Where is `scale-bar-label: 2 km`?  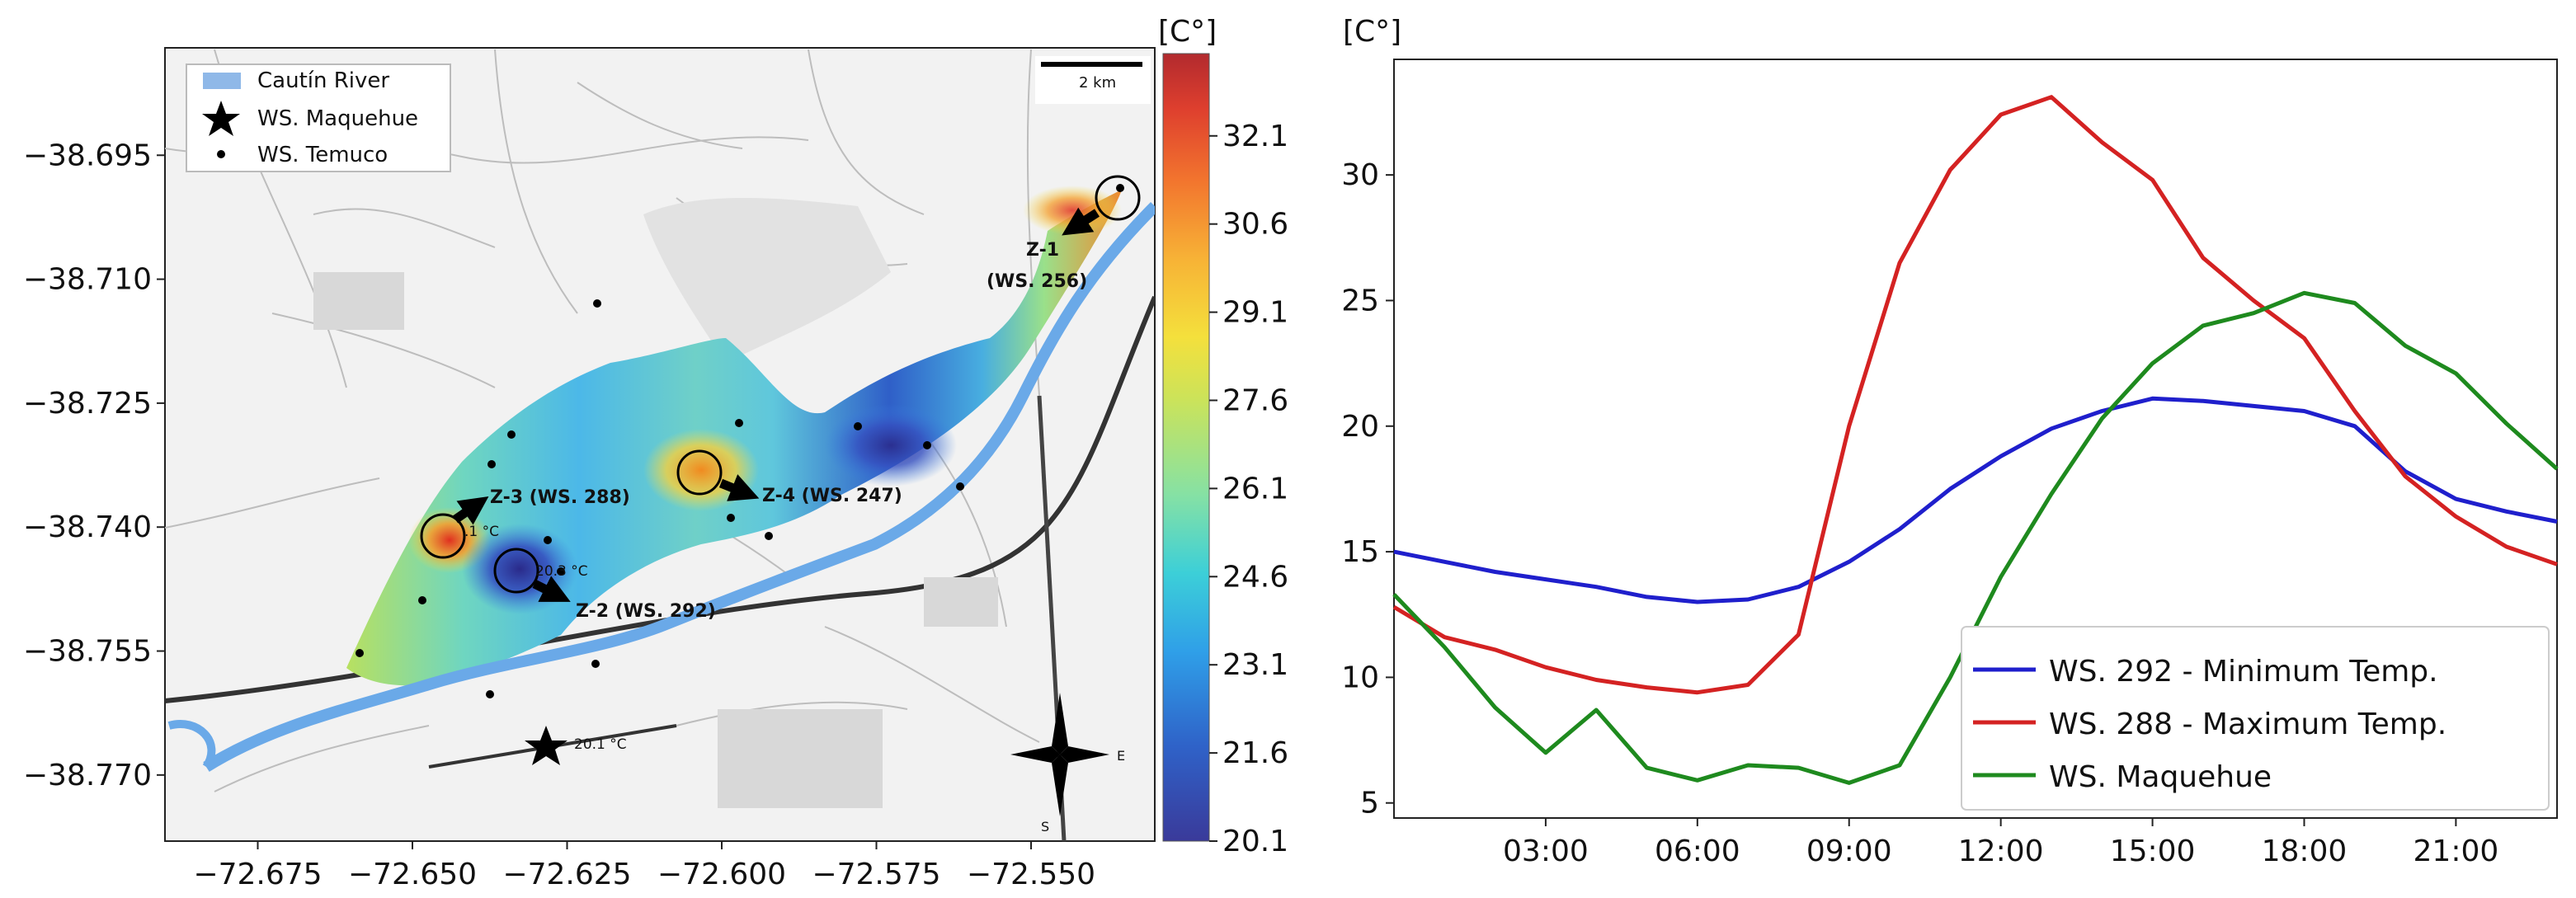 scale-bar-label: 2 km is located at coordinates (1097, 83).